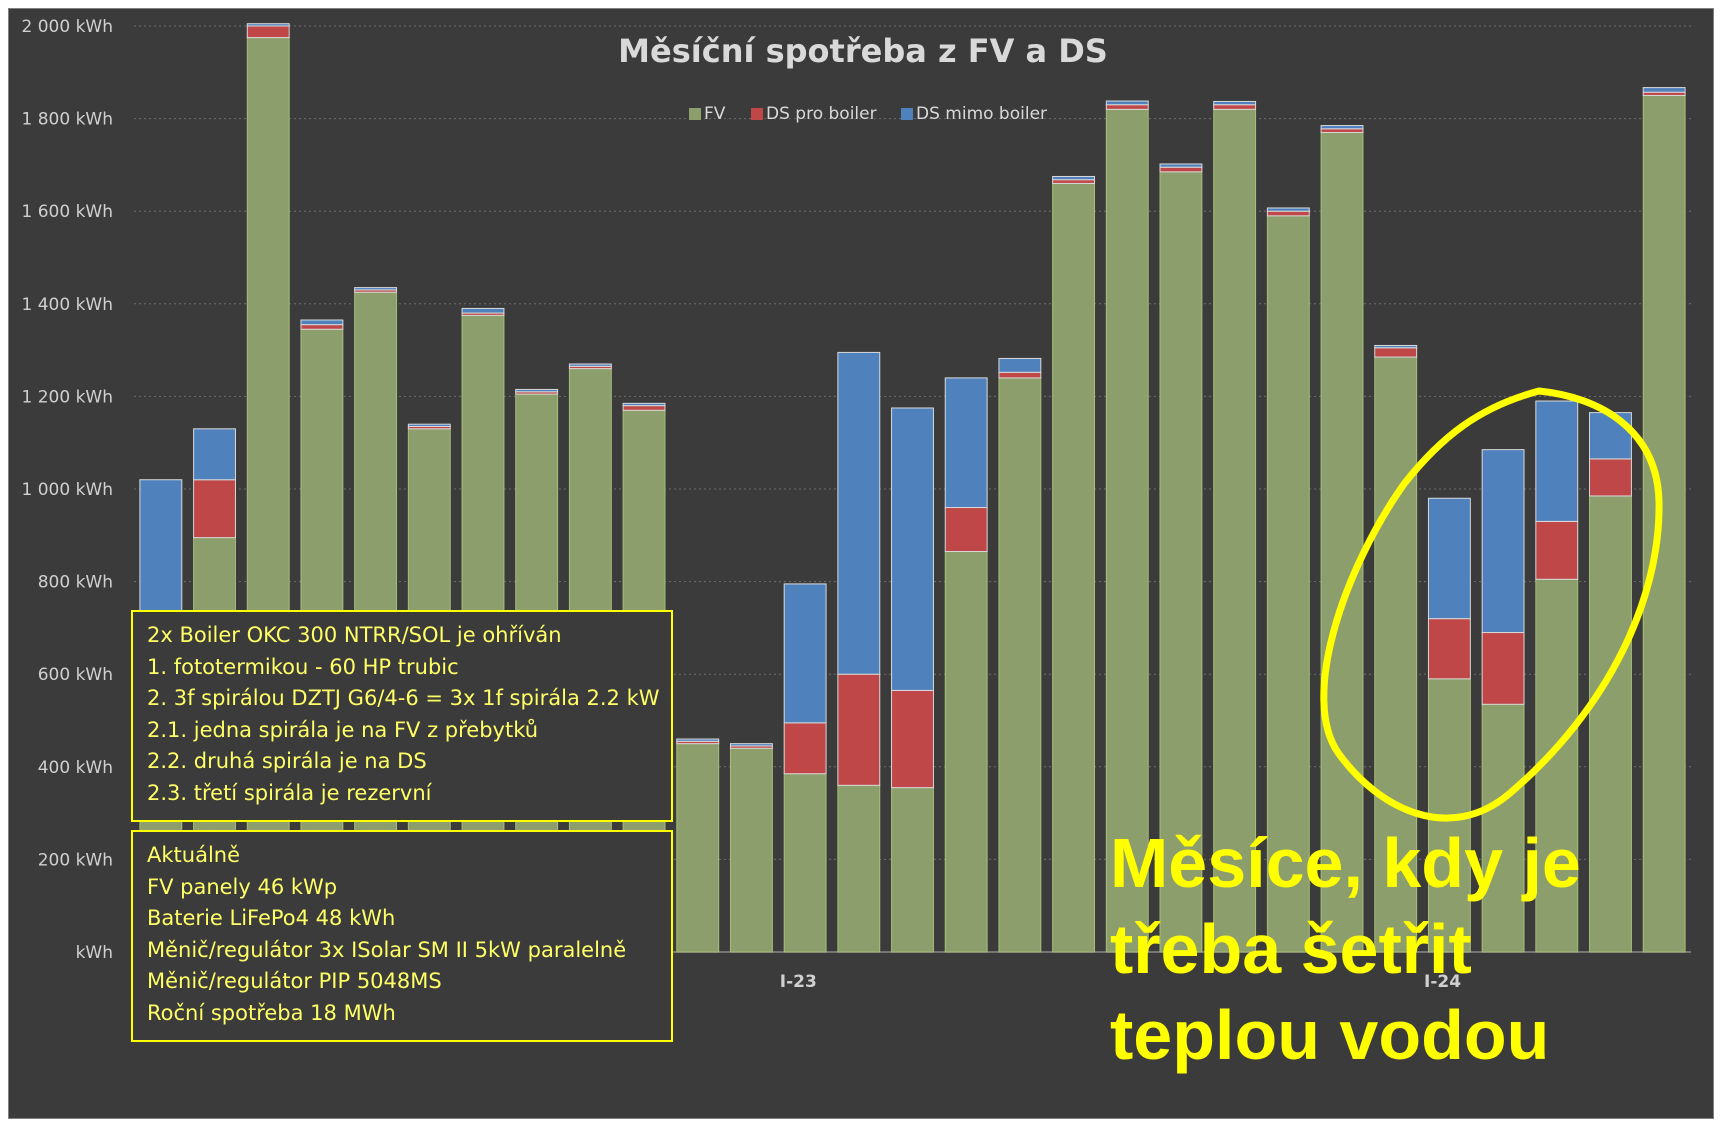 Image resolution: width=1722 pixels, height=1127 pixels. What do you see at coordinates (68, 305) in the screenshot?
I see `y-tick-label: 1 400 kWh` at bounding box center [68, 305].